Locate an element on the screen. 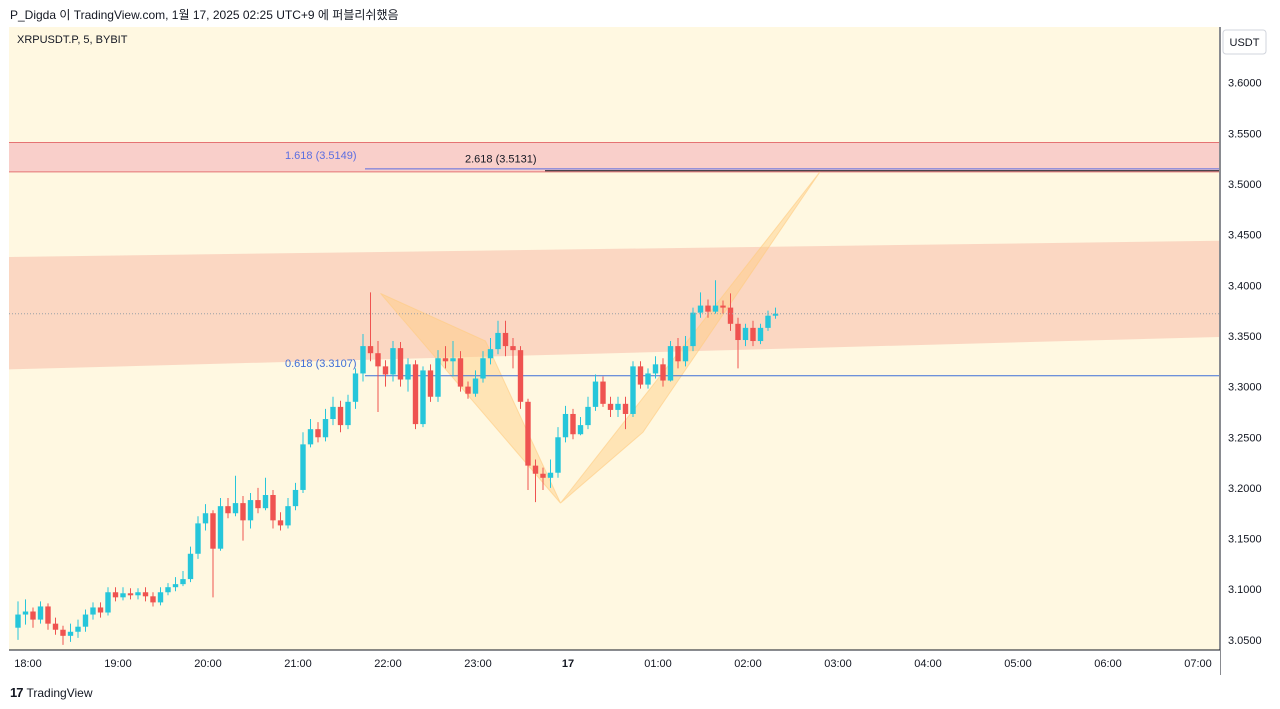 This screenshot has width=1280, height=709. tradingview-brand: 17 TradingView is located at coordinates (51, 692).